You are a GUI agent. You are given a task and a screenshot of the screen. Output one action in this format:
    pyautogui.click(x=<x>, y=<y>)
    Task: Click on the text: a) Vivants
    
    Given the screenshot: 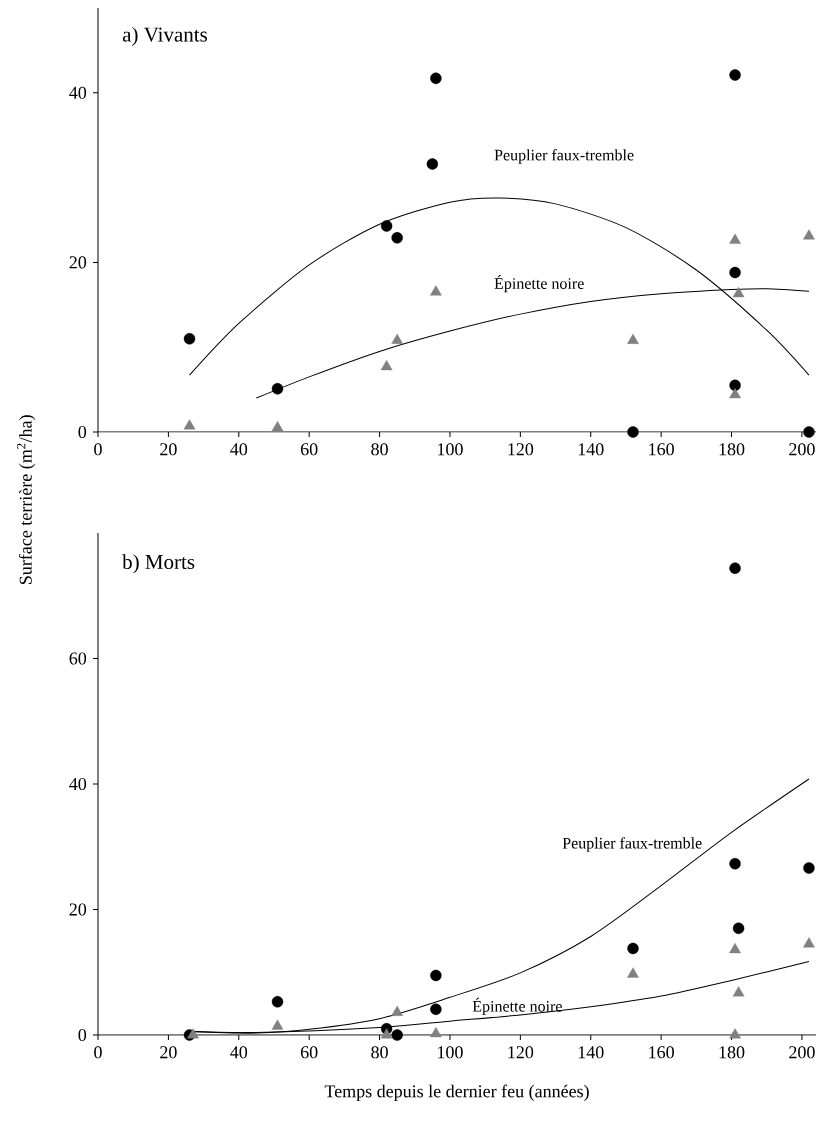 What is the action you would take?
    pyautogui.click(x=165, y=36)
    